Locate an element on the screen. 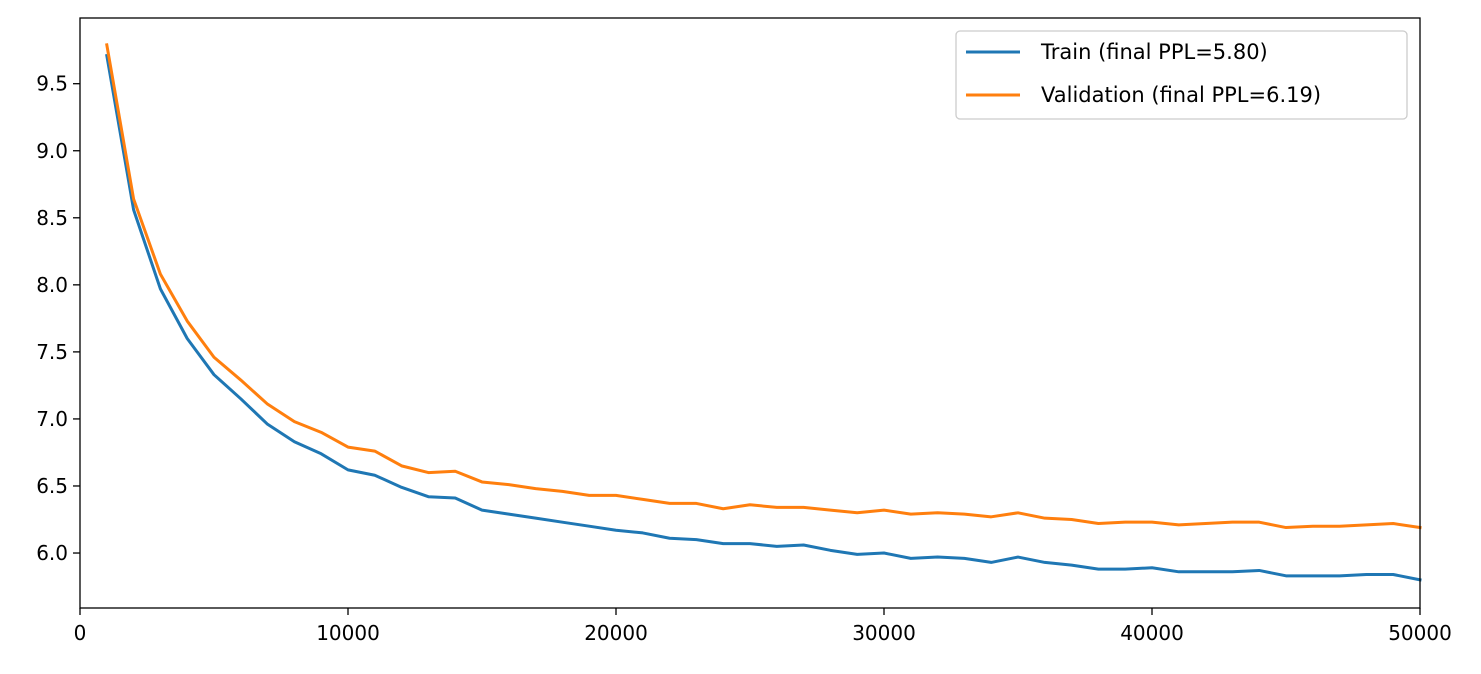 The width and height of the screenshot is (1481, 674). legend-label-train: Train (final PPL=5.80) is located at coordinates (1154, 52).